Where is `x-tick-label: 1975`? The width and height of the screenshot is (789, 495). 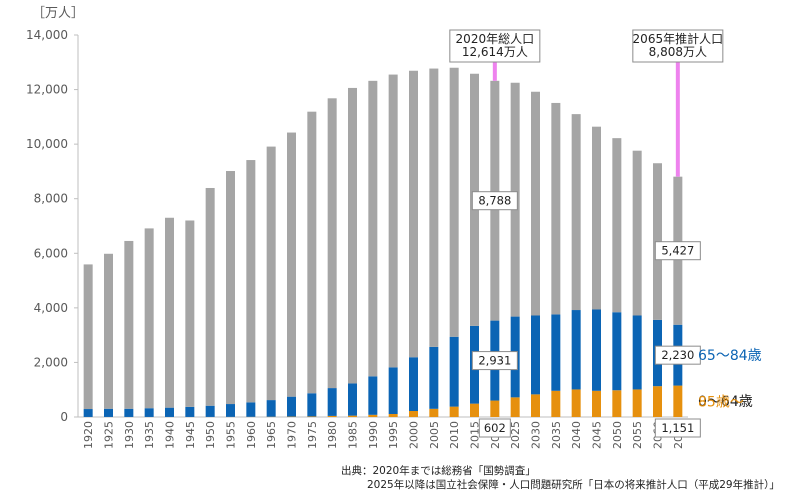 x-tick-label: 1975 is located at coordinates (312, 435).